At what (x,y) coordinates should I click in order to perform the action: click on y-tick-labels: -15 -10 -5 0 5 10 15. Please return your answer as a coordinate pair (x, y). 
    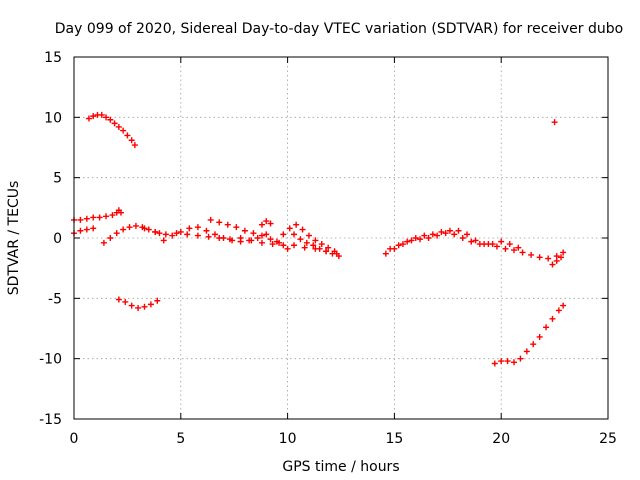
    Looking at the image, I should click on (50, 239).